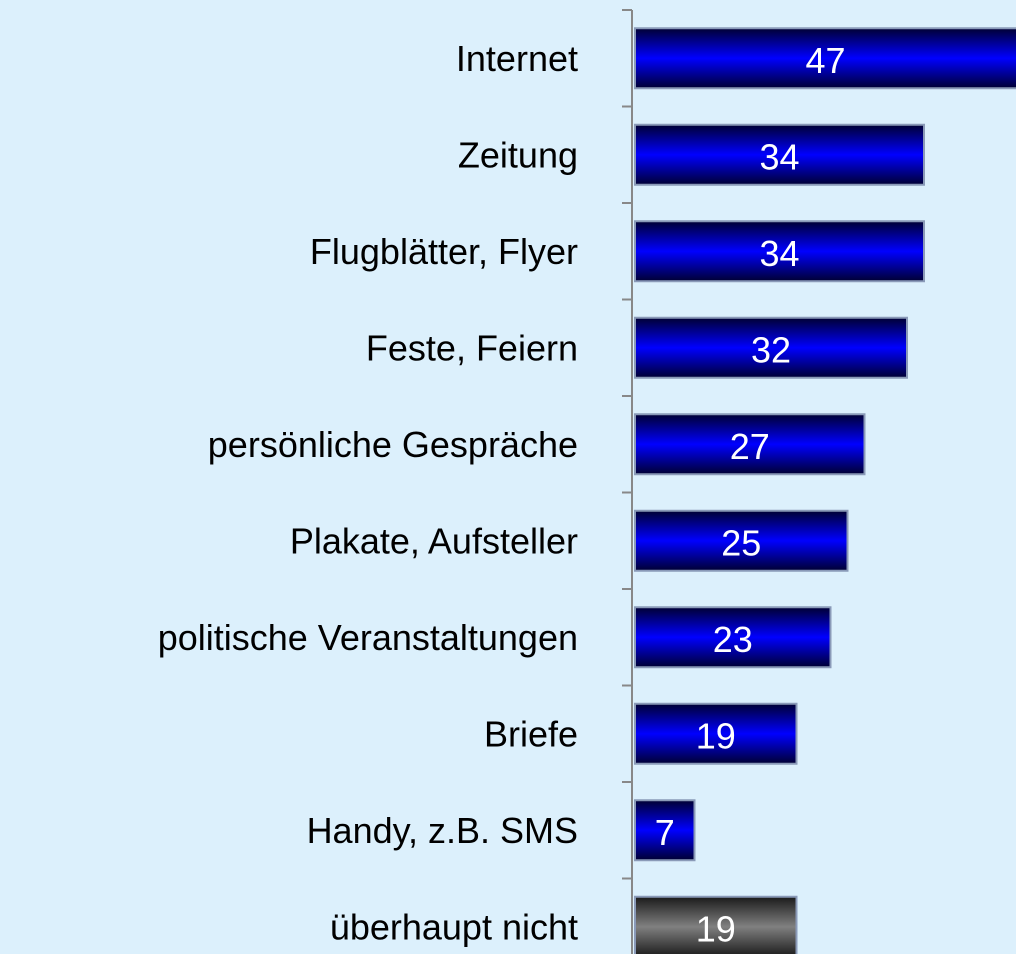 This screenshot has height=954, width=1016. Describe the element at coordinates (517, 58) in the screenshot. I see `category-label: Internet` at that location.